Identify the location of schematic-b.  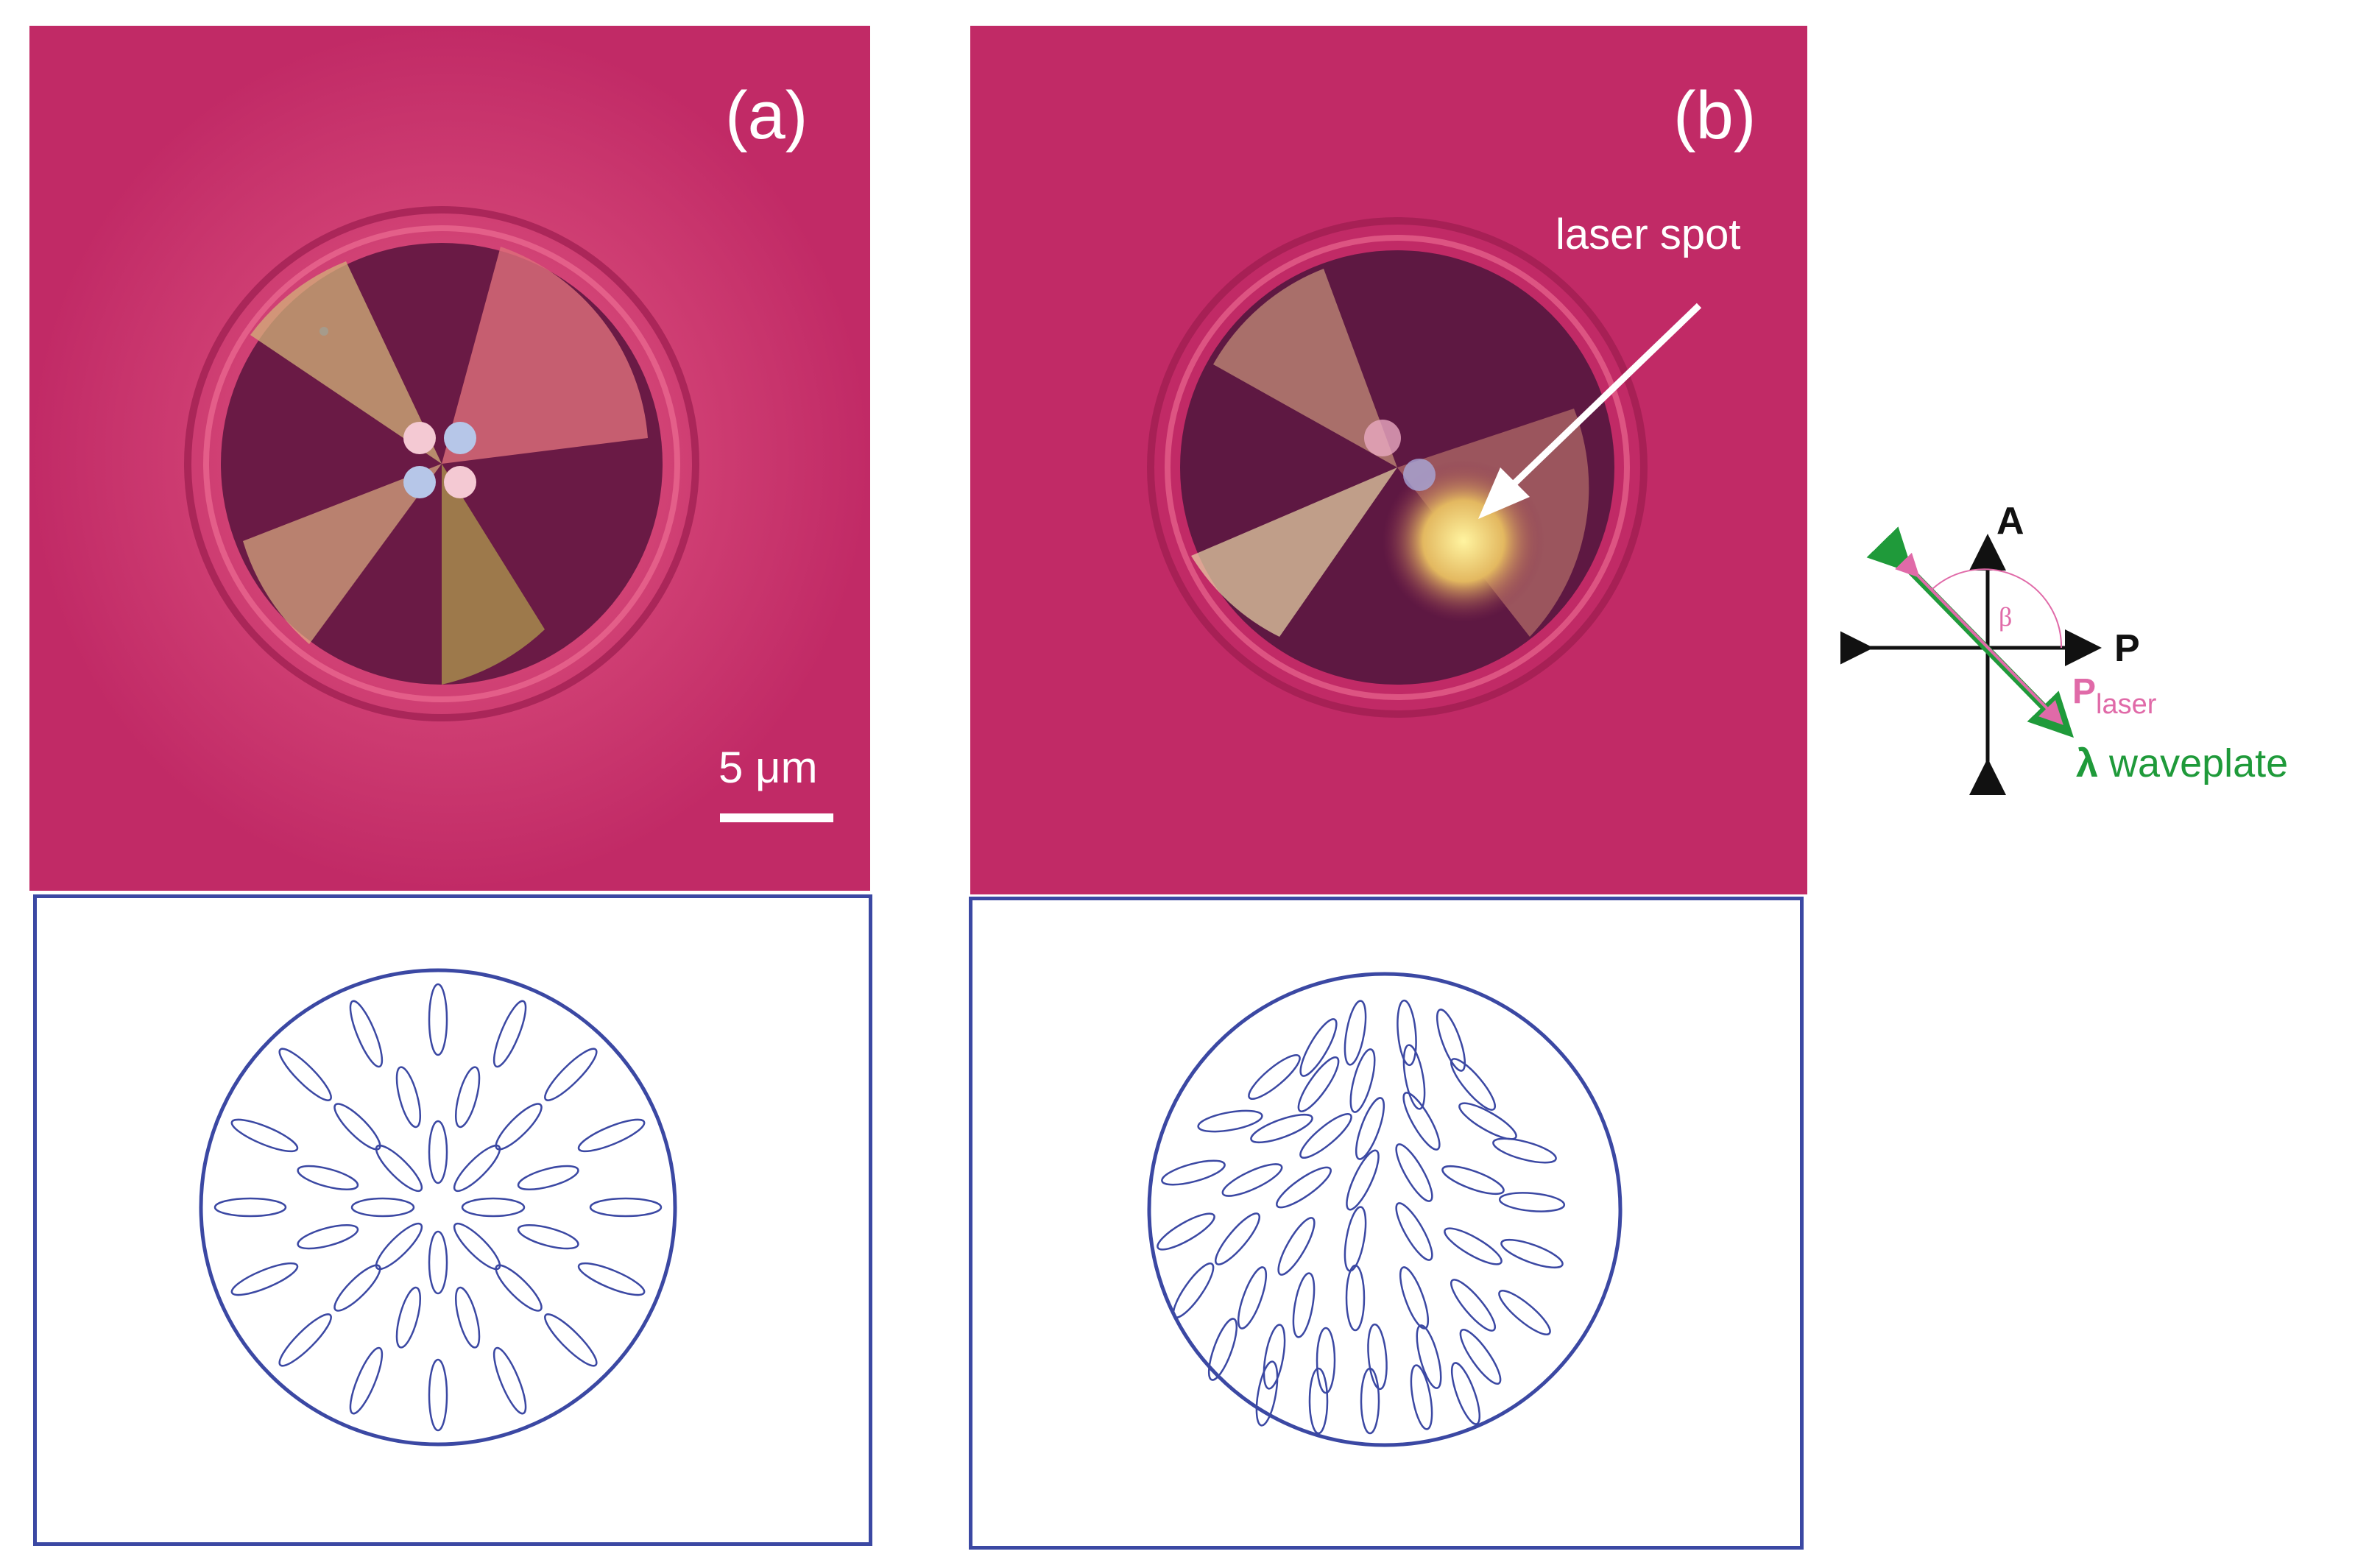
(1386, 1223).